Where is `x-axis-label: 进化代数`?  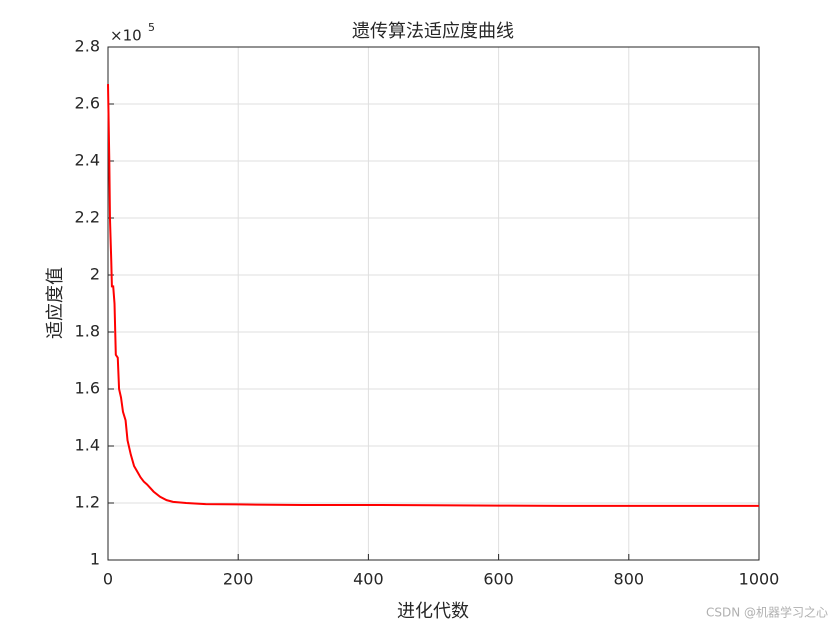 x-axis-label: 进化代数 is located at coordinates (433, 611).